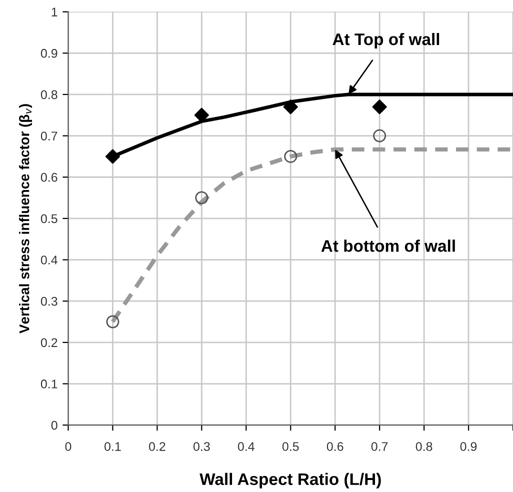 This screenshot has width=513, height=492. What do you see at coordinates (49, 177) in the screenshot?
I see `y-tick-label: 0.6` at bounding box center [49, 177].